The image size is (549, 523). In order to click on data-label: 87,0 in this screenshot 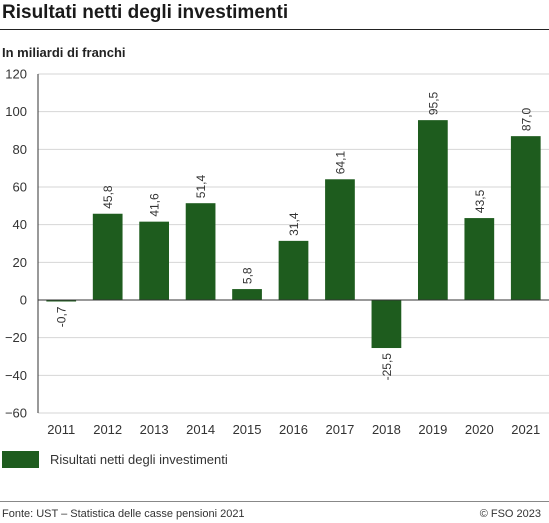, I will do `click(526, 119)`.